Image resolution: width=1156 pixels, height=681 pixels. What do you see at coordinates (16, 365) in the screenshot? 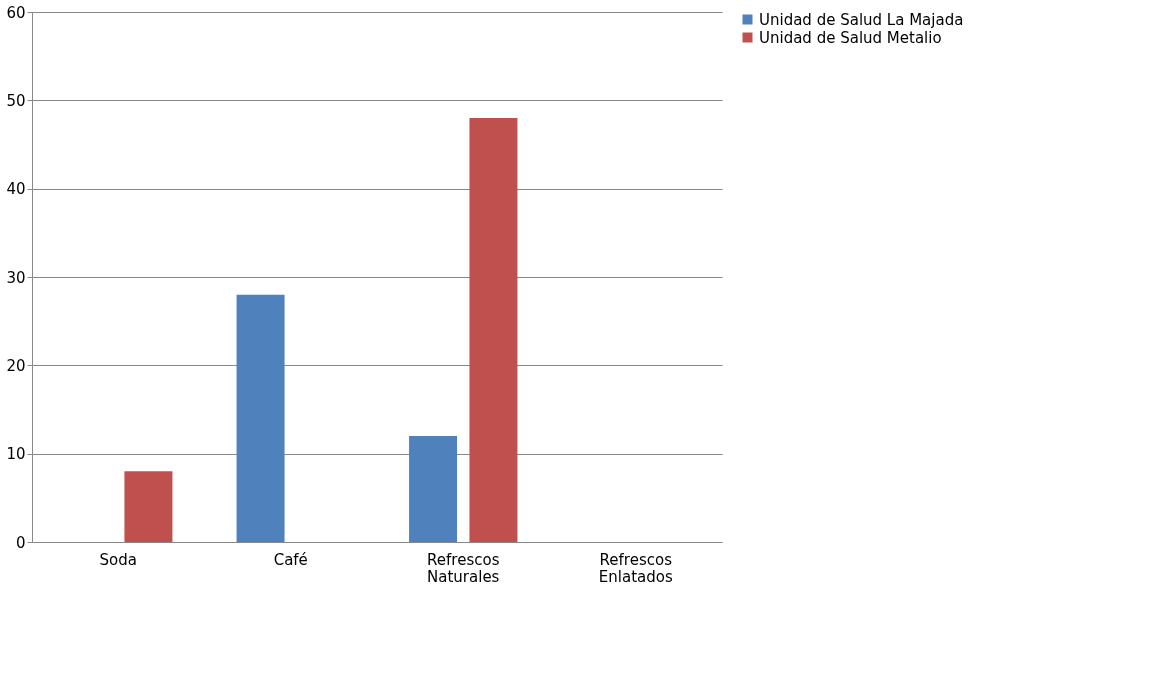
I see `y-tick-label: 20` at bounding box center [16, 365].